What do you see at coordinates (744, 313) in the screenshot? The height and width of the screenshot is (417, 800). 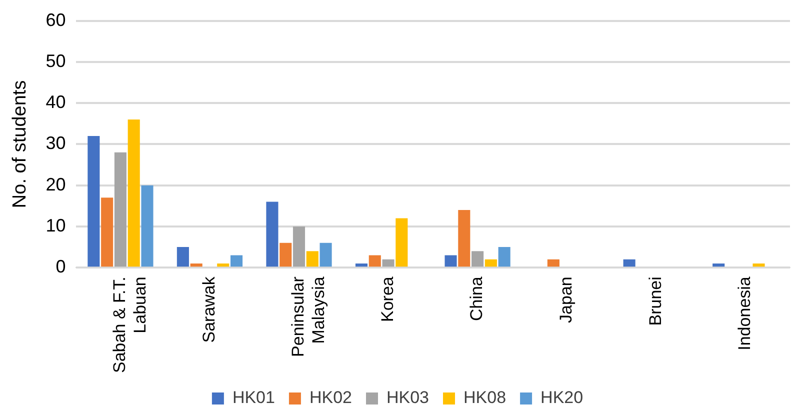 I see `x-tick-label: Indonesia` at bounding box center [744, 313].